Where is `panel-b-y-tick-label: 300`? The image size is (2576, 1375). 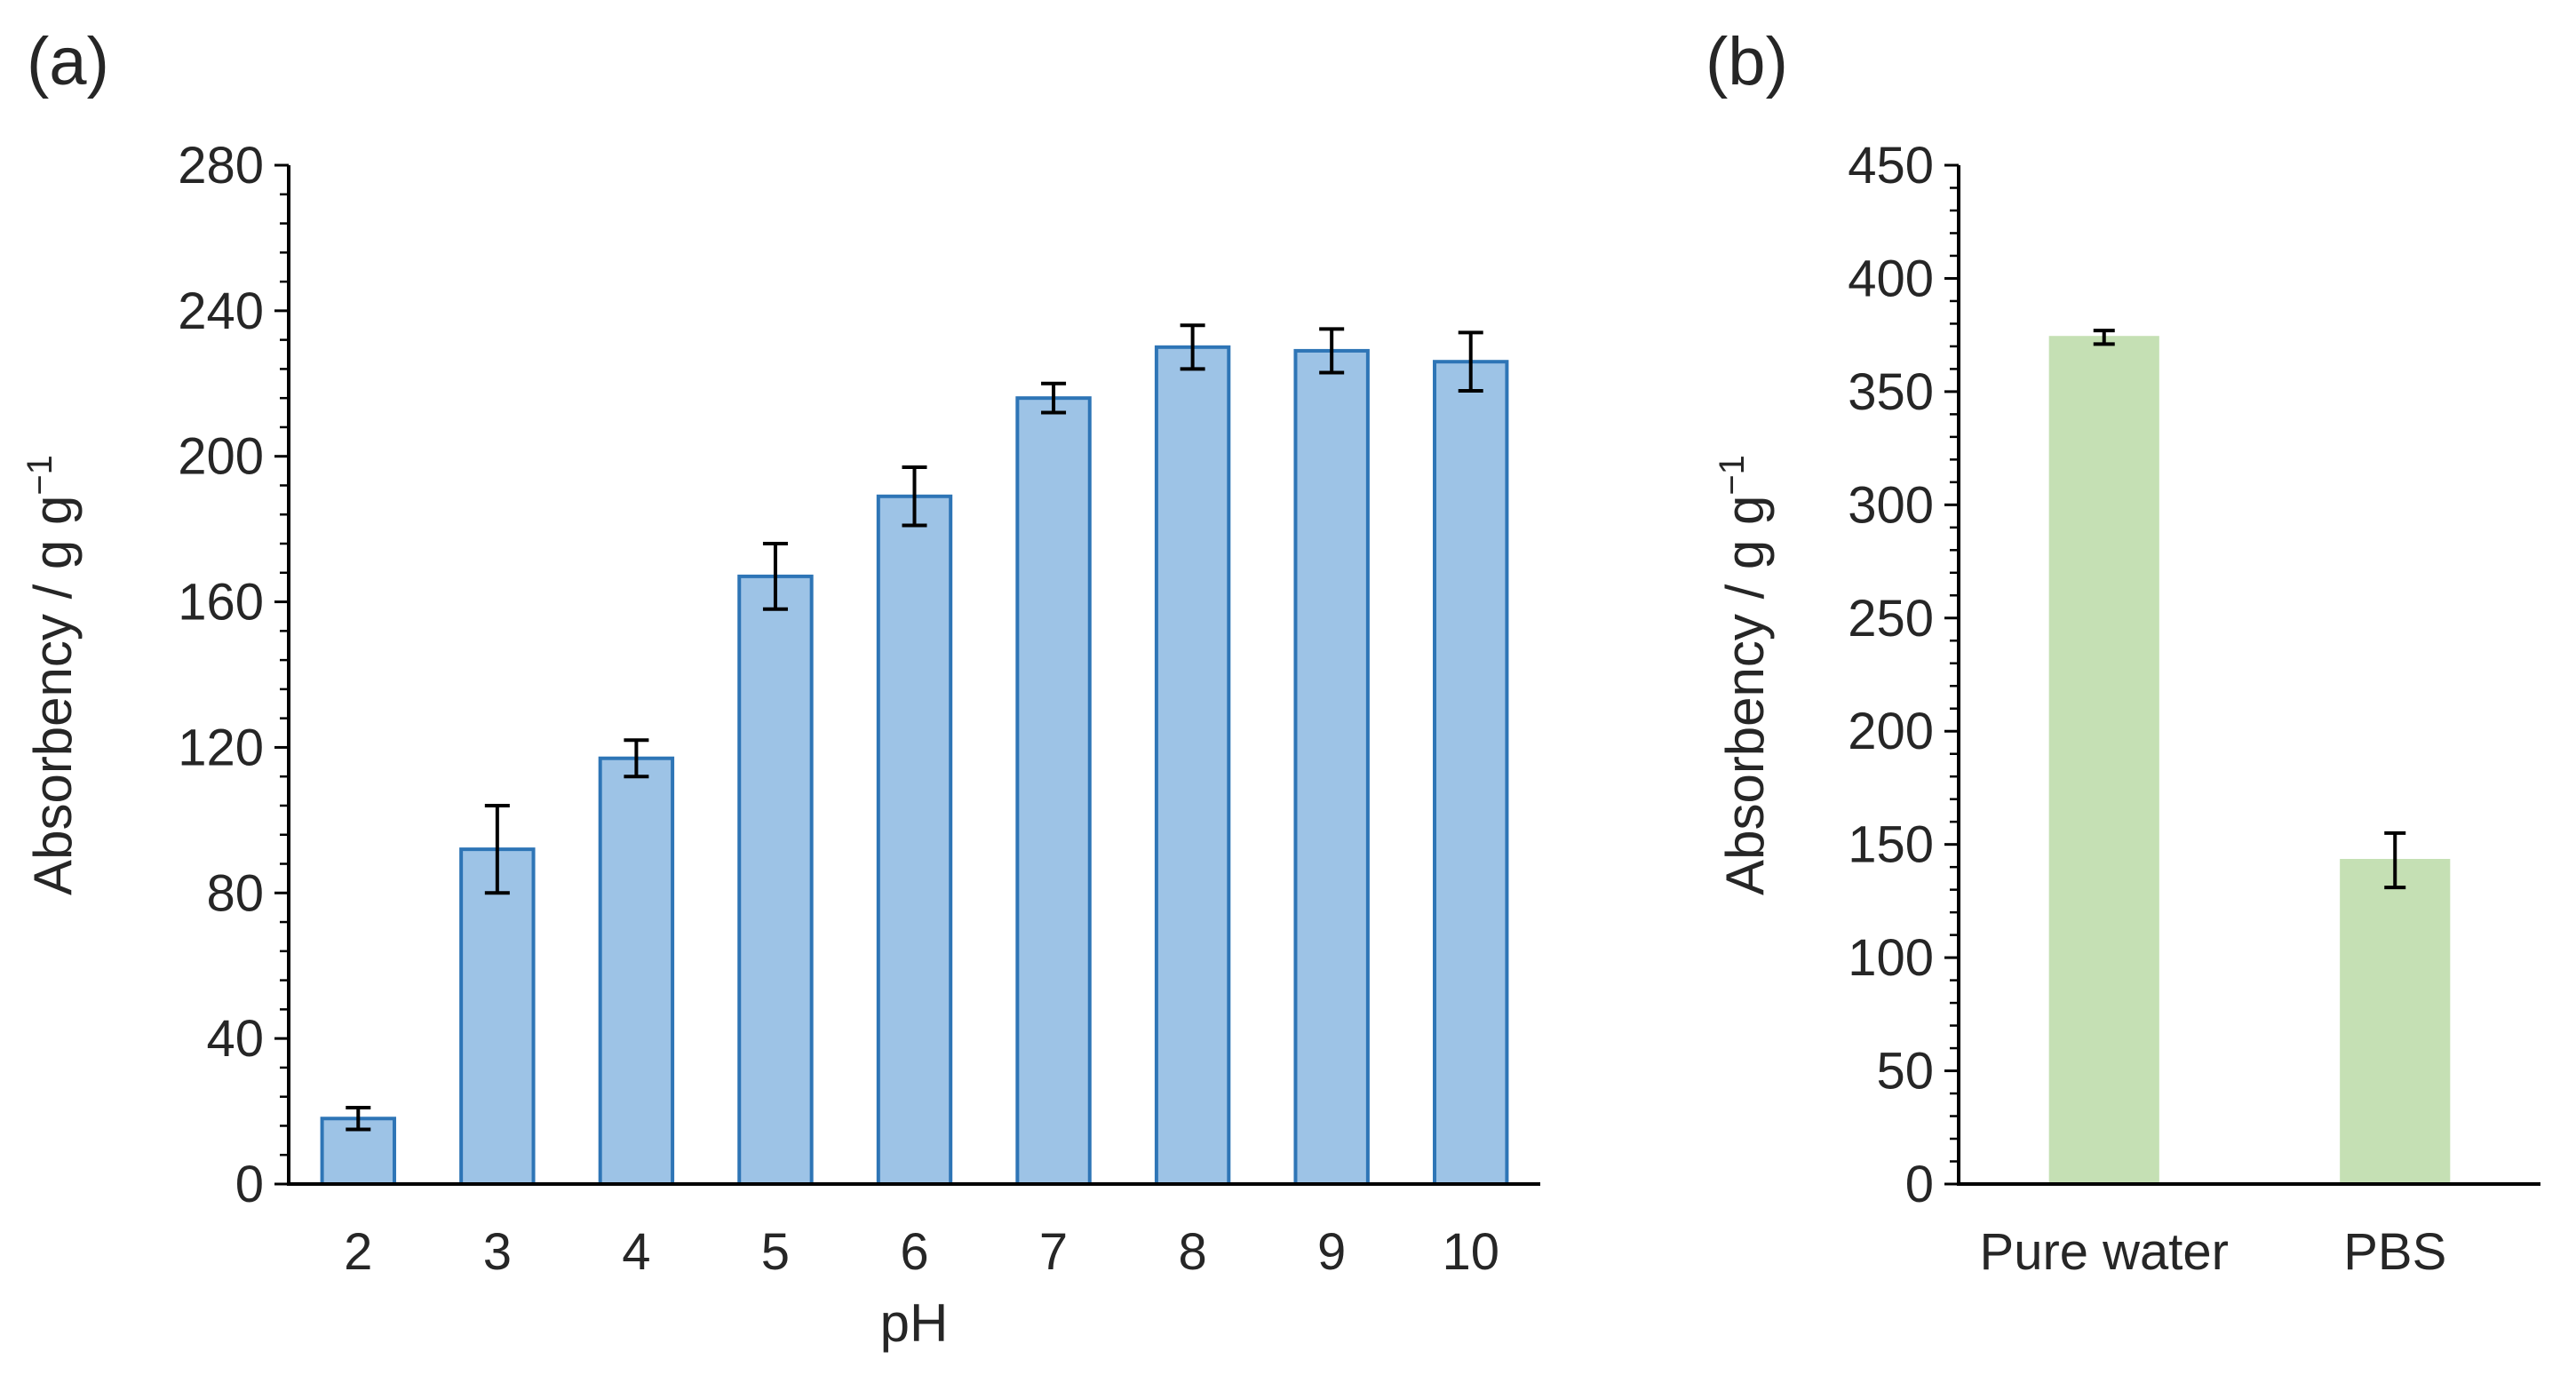
panel-b-y-tick-label: 300 is located at coordinates (1891, 505).